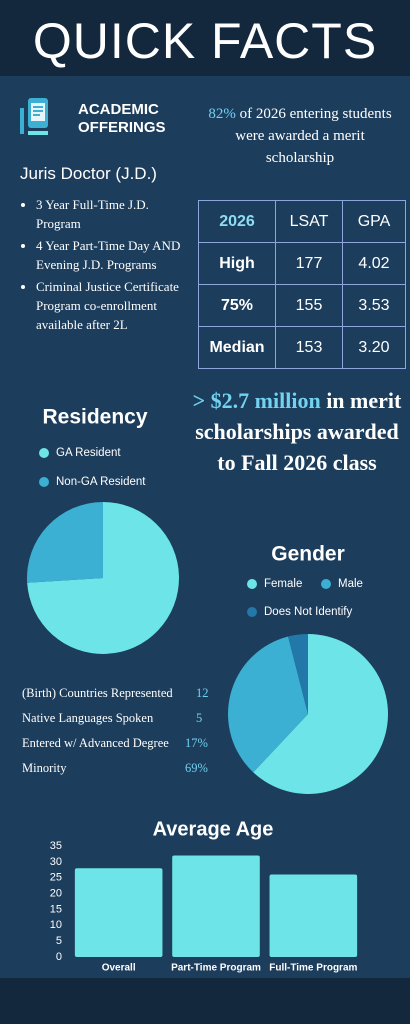 The image size is (410, 1024). What do you see at coordinates (34, 116) in the screenshot?
I see `icon` at bounding box center [34, 116].